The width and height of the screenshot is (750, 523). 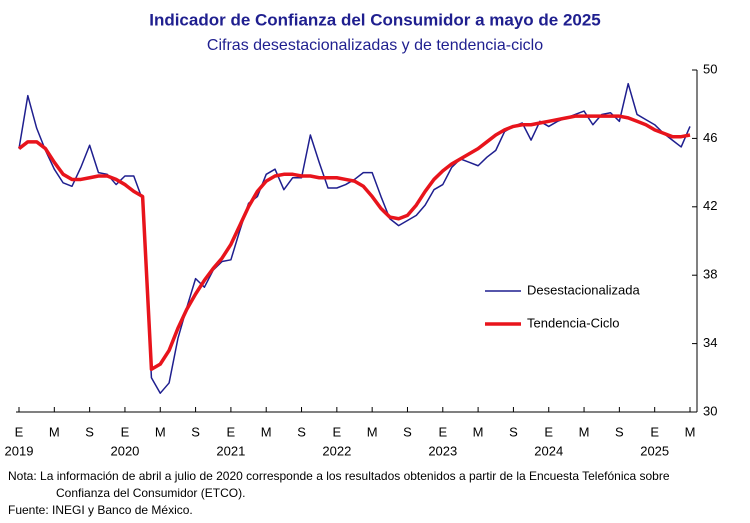 What do you see at coordinates (710, 342) in the screenshot?
I see `y-tick-label: 34` at bounding box center [710, 342].